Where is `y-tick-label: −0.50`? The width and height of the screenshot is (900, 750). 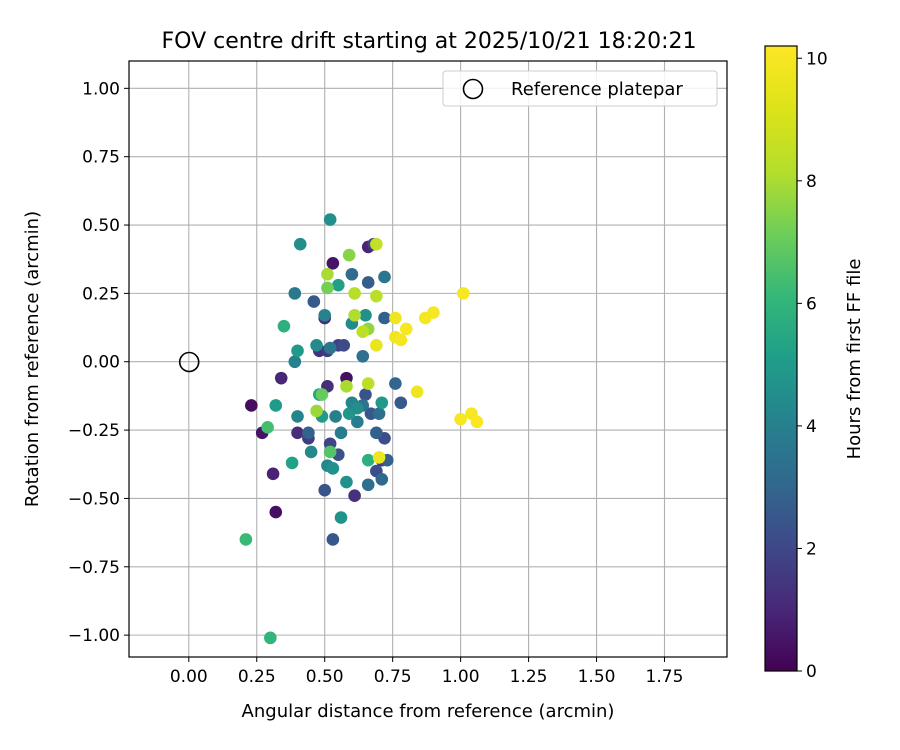 y-tick-label: −0.50 is located at coordinates (94, 499).